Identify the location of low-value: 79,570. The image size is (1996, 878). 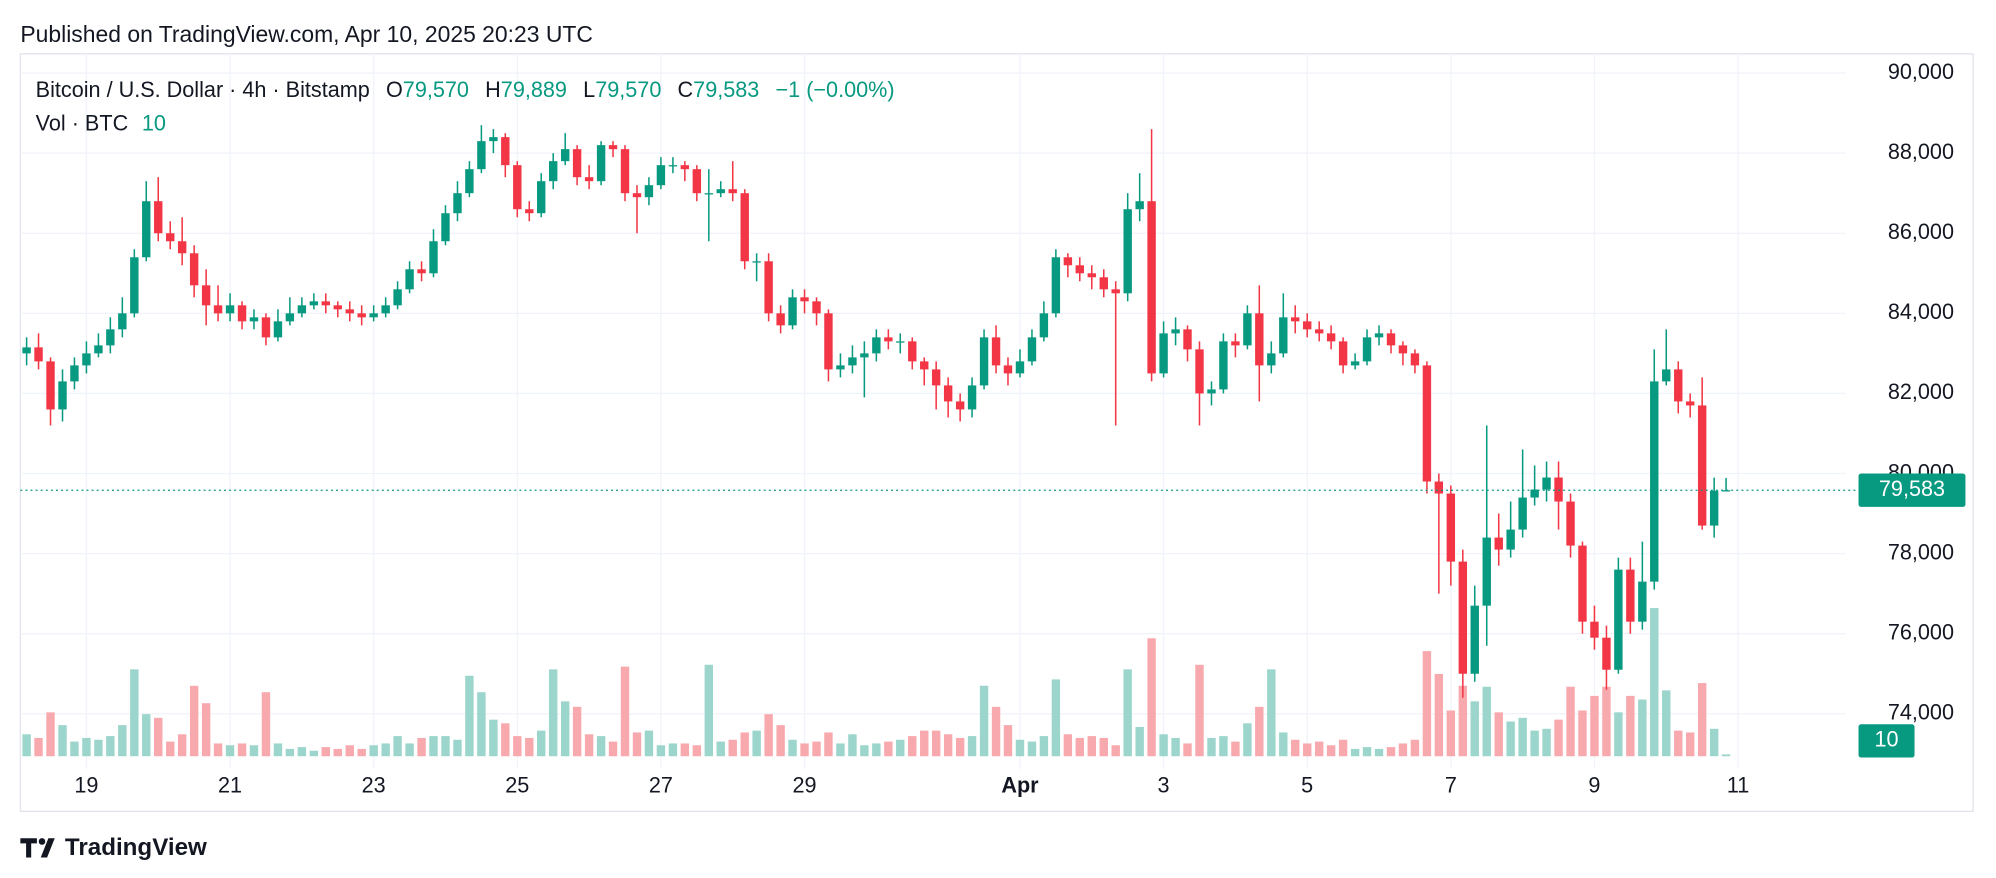
(628, 89).